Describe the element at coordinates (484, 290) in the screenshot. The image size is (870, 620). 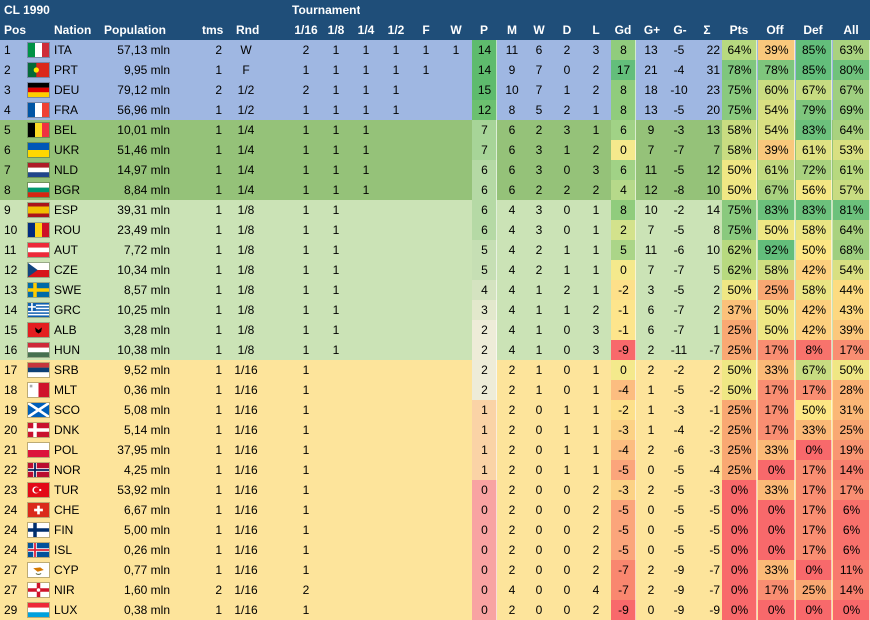
I see `cell-points: 4` at that location.